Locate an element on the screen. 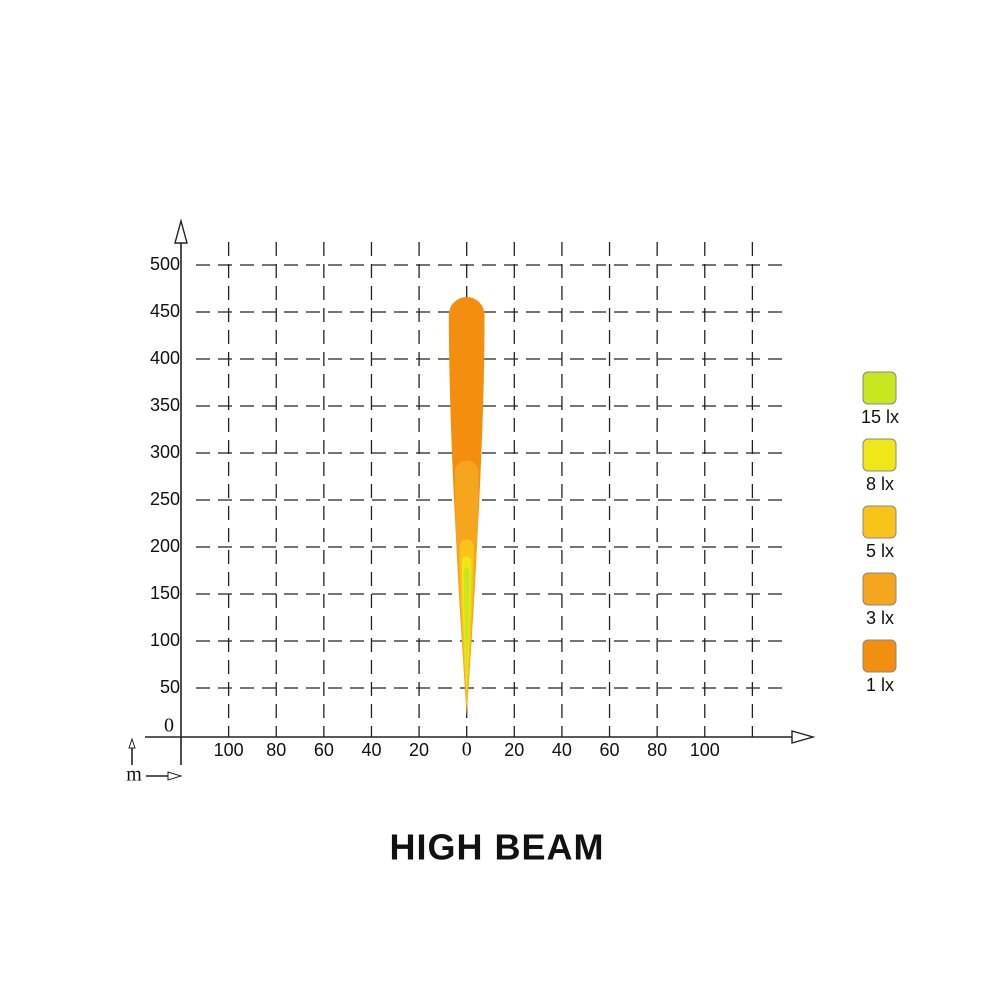 The width and height of the screenshot is (1000, 1000). y-tick-label: 100 is located at coordinates (165, 640).